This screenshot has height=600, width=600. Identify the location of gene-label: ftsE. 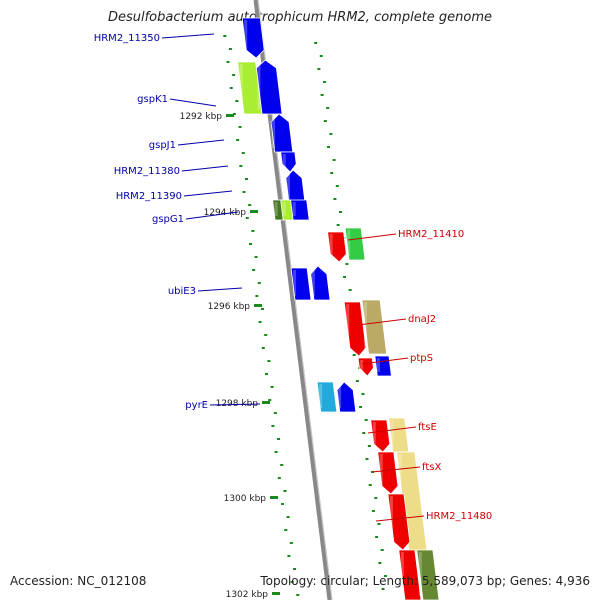
(427, 427).